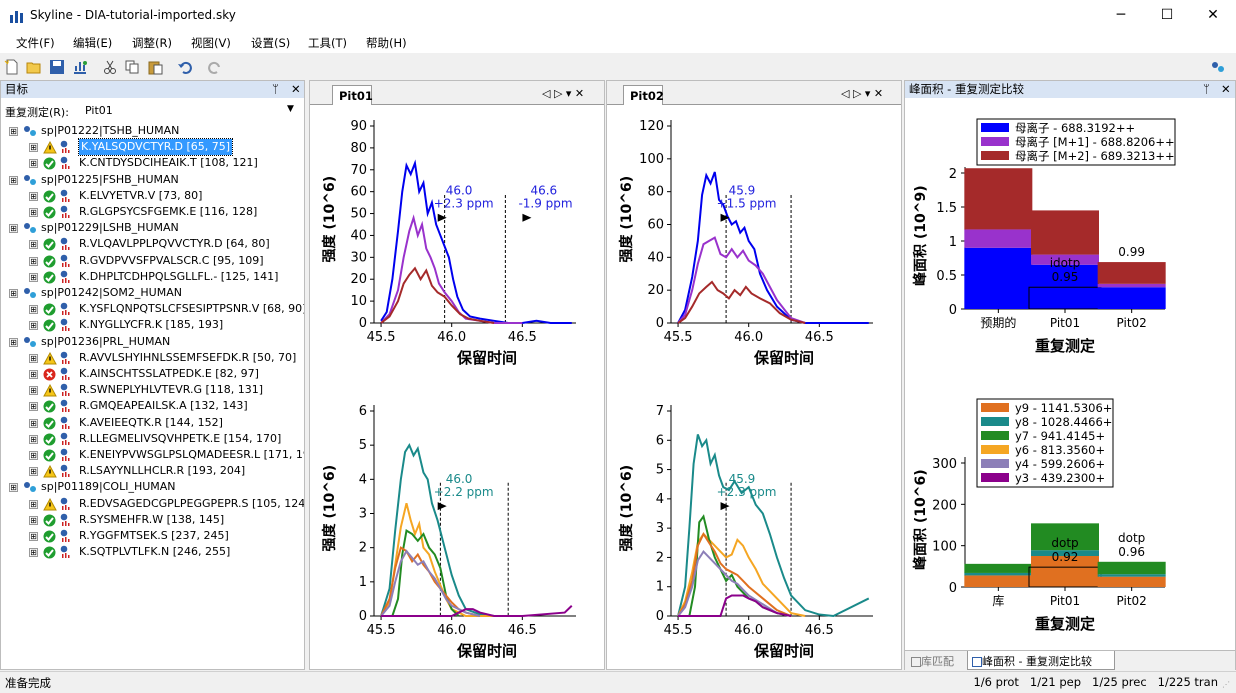 Image resolution: width=1236 pixels, height=693 pixels. Describe the element at coordinates (168, 211) in the screenshot. I see `peptide-name: R.GLGPSYCSFGEMK.E [116, 128]` at that location.